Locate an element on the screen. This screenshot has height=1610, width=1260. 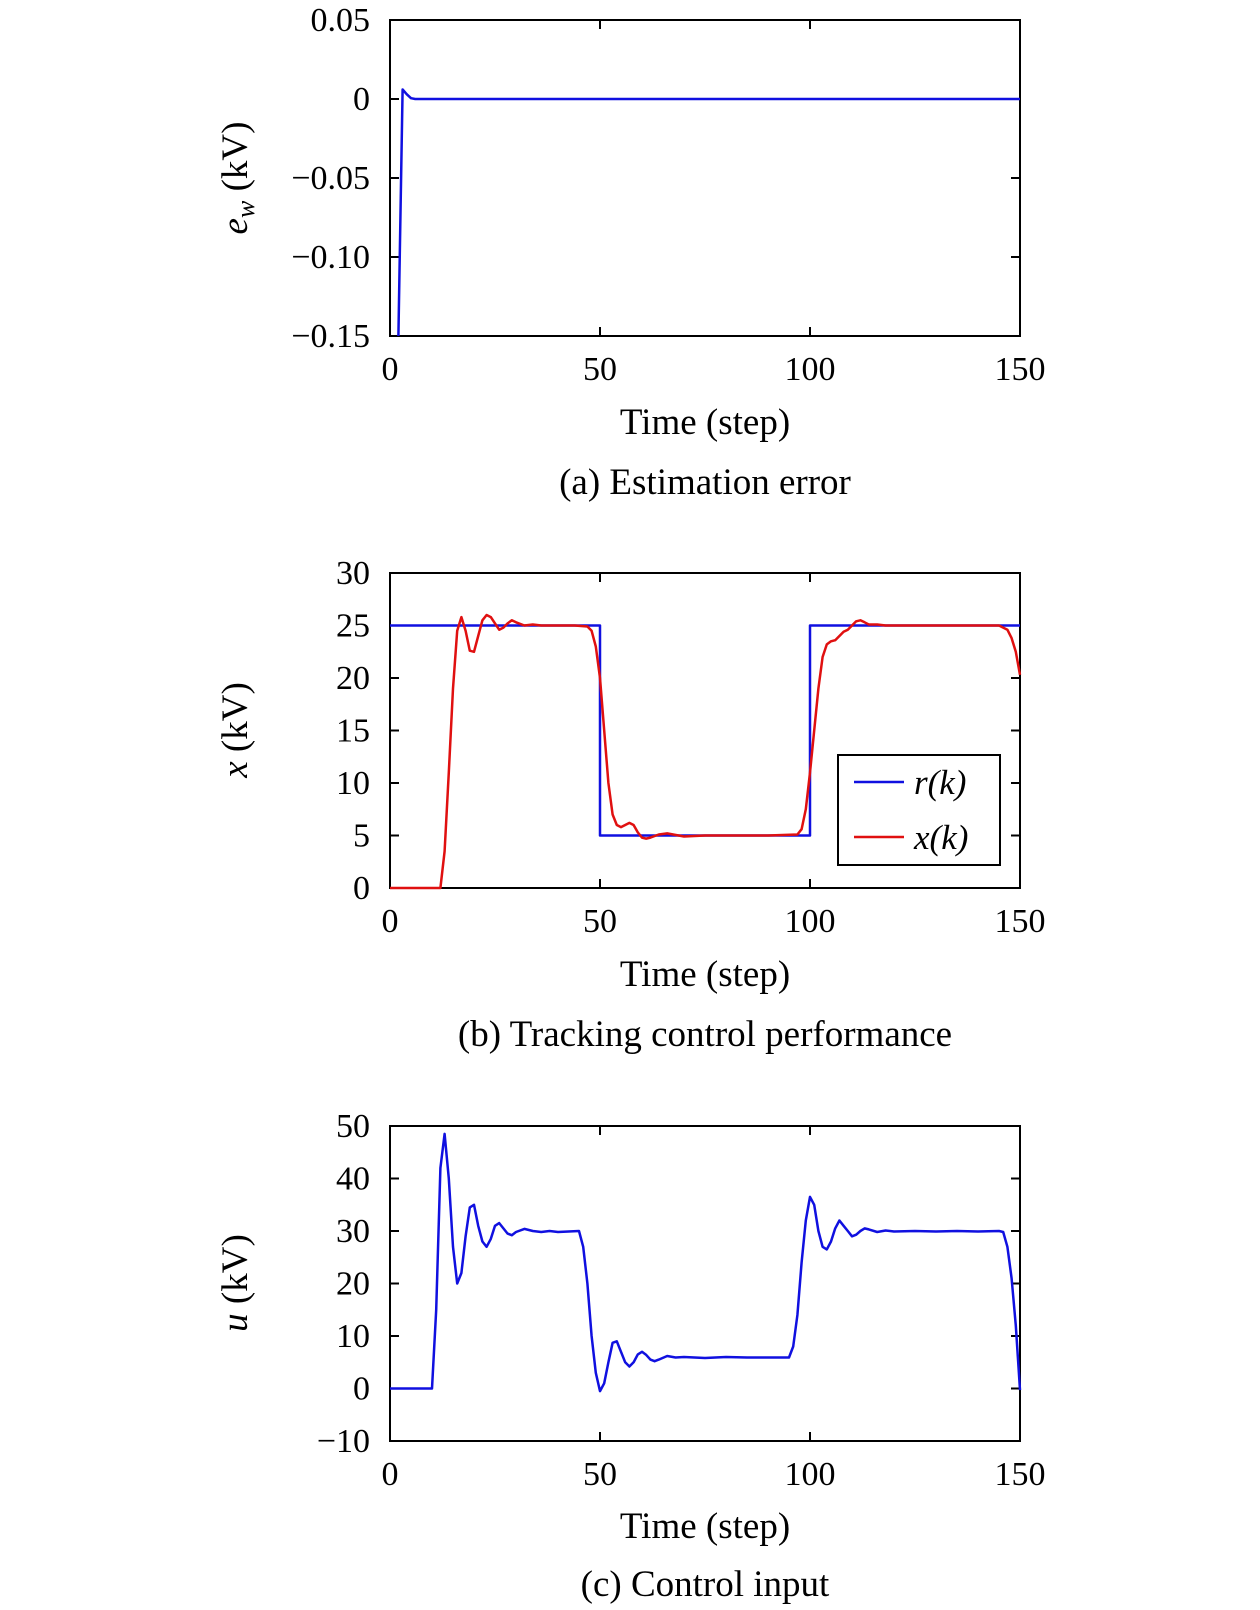
y-tick-label-c: 30 is located at coordinates (353, 1231).